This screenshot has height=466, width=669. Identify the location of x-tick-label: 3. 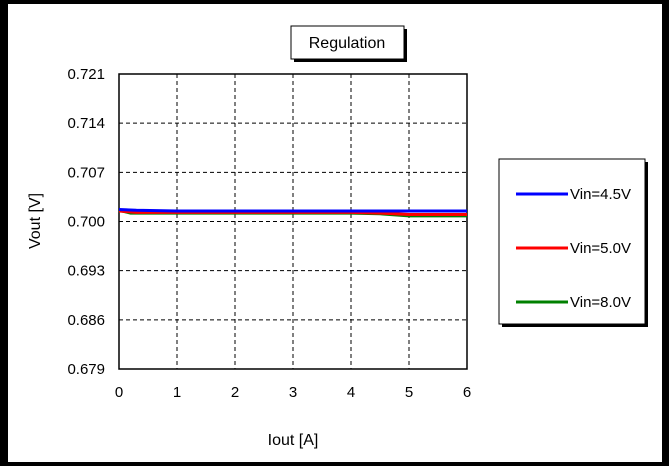
(293, 392).